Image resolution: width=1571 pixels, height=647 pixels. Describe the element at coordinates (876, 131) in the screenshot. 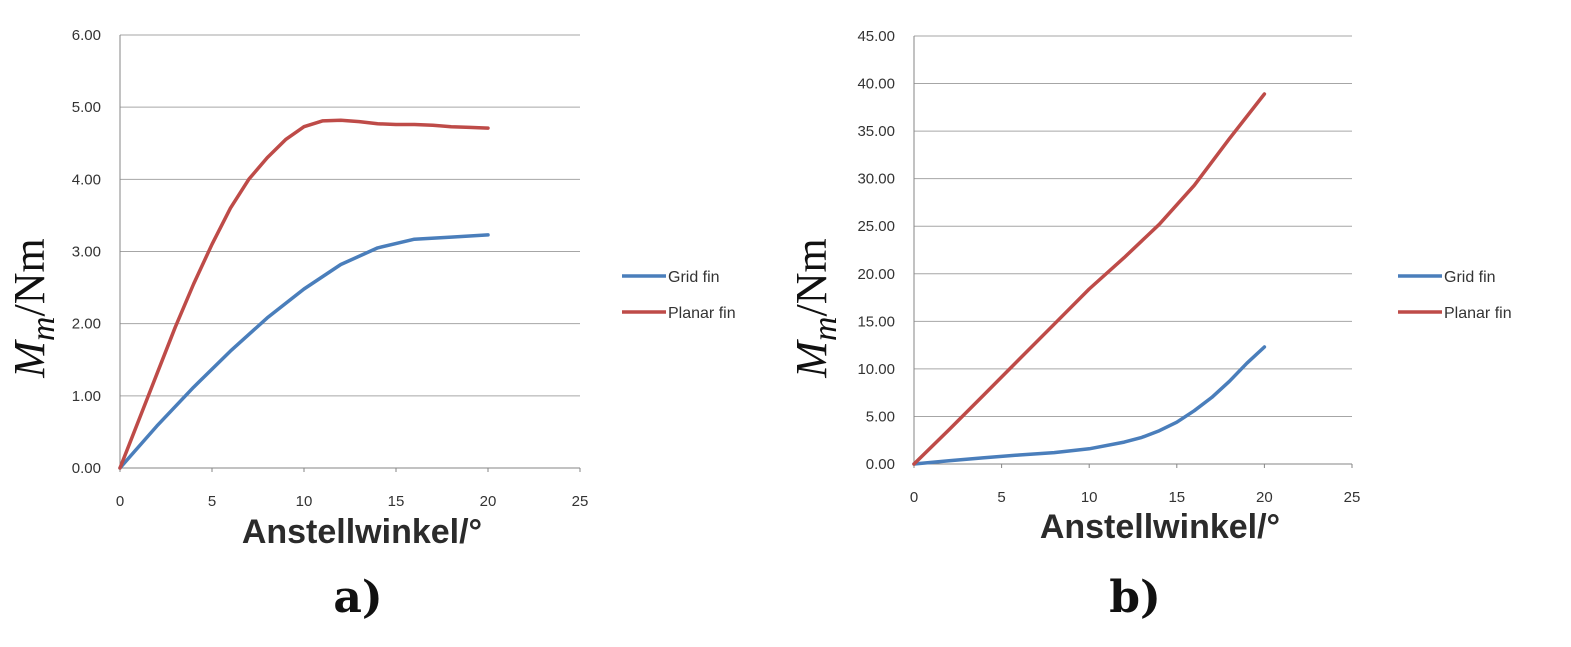

I see `y-tick-label: 35.00` at that location.